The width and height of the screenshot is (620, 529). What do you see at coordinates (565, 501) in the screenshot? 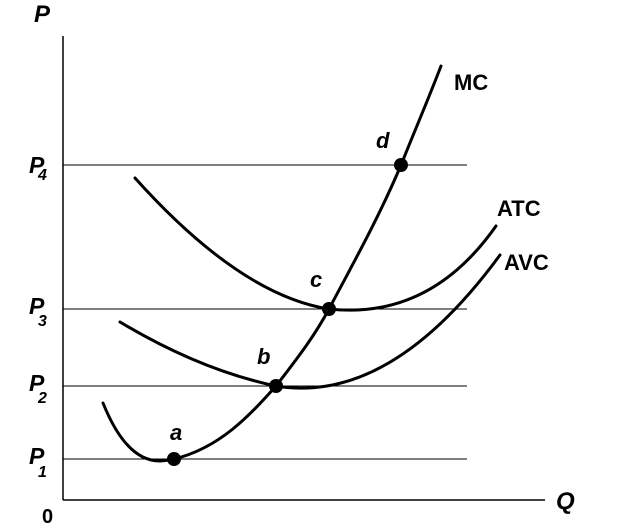
I see `x-axis-label: Q` at bounding box center [565, 501].